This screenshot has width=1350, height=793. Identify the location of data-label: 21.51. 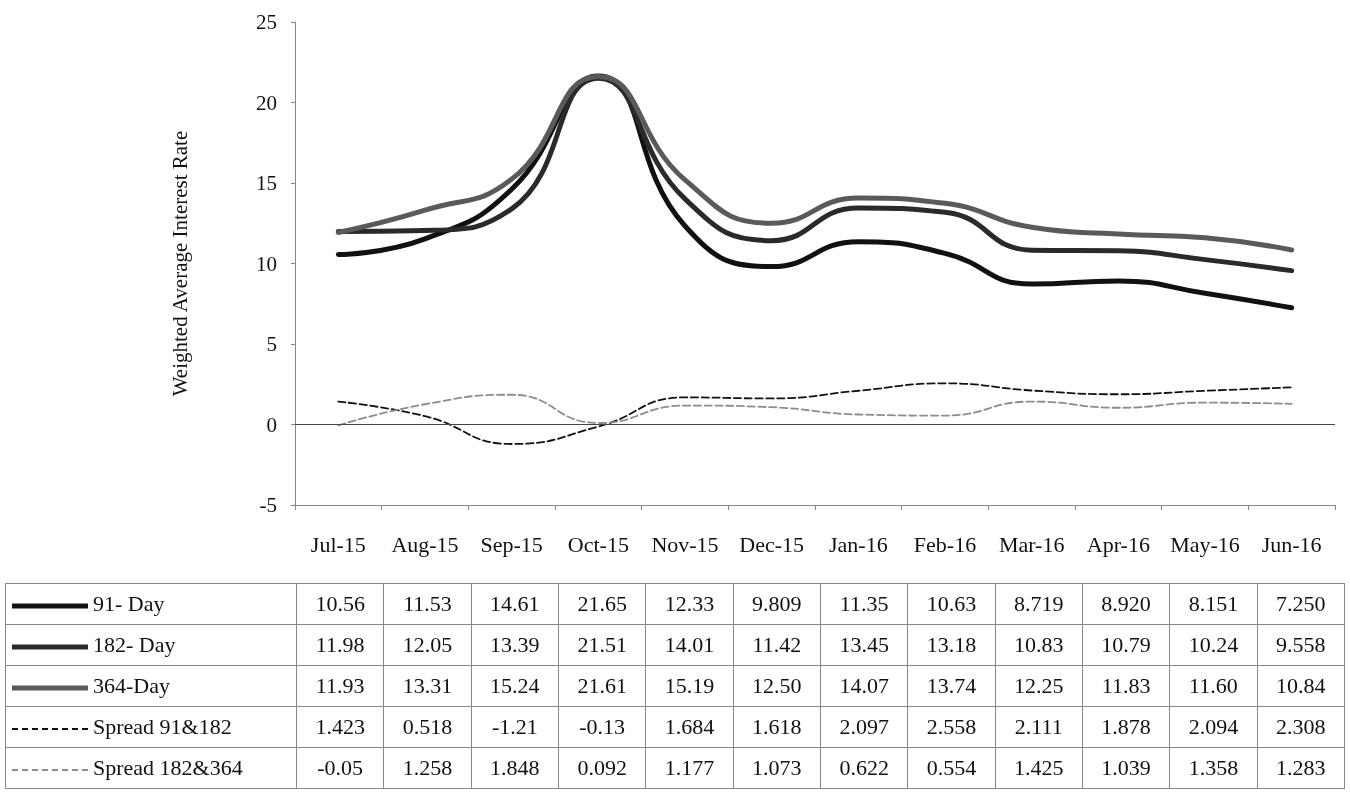
(602, 645).